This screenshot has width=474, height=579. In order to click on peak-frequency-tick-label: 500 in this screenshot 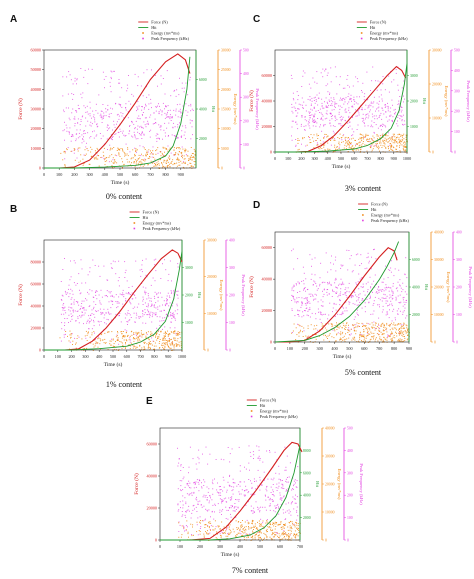, I will do `click(350, 429)`.